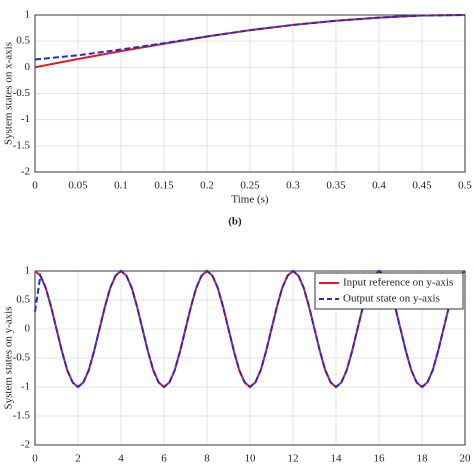 The image size is (474, 474). What do you see at coordinates (466, 459) in the screenshot?
I see `x-tick-label: 20` at bounding box center [466, 459].